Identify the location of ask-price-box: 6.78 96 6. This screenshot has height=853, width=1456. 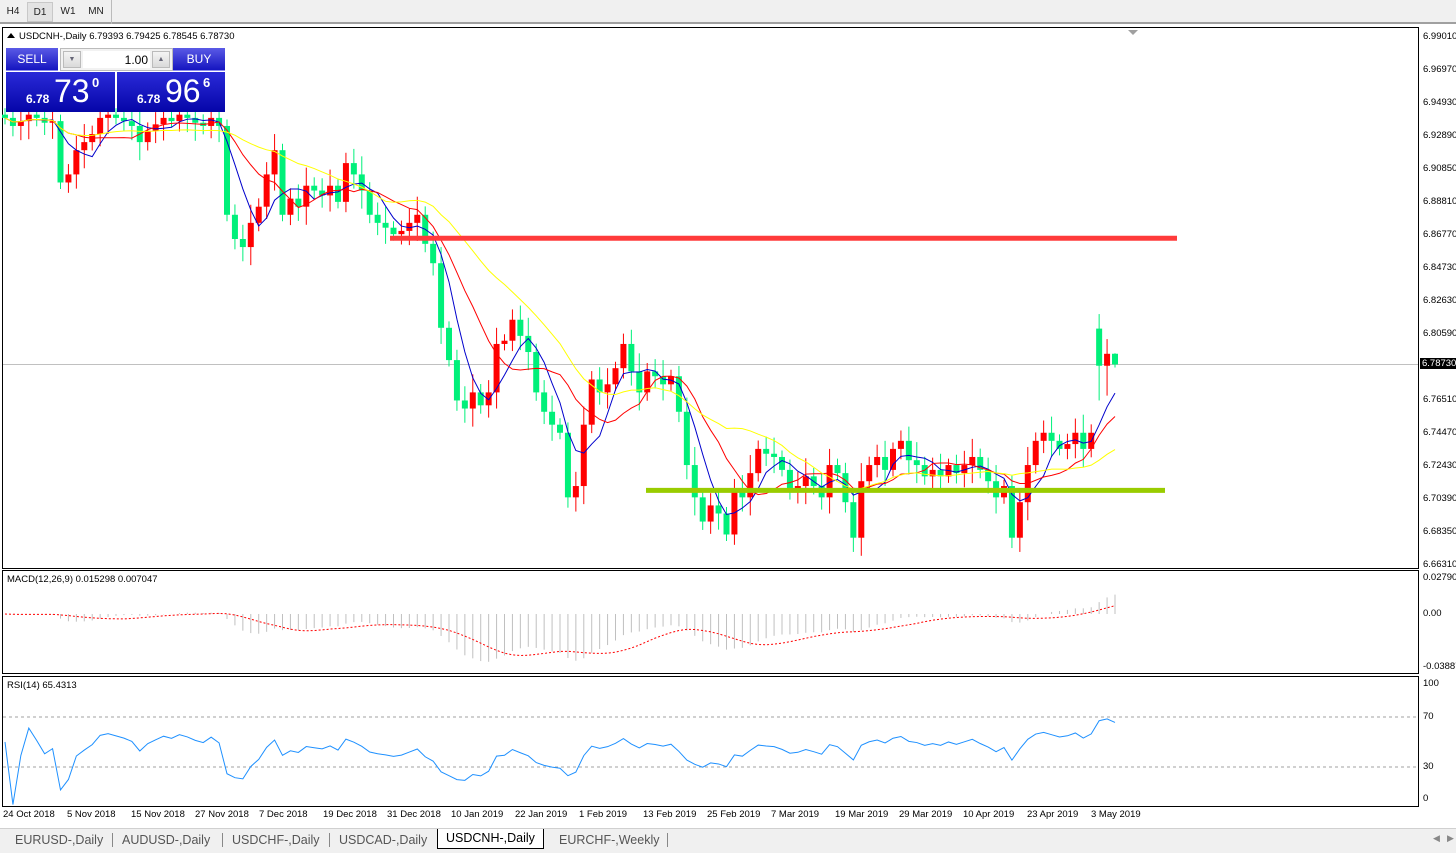
(171, 92).